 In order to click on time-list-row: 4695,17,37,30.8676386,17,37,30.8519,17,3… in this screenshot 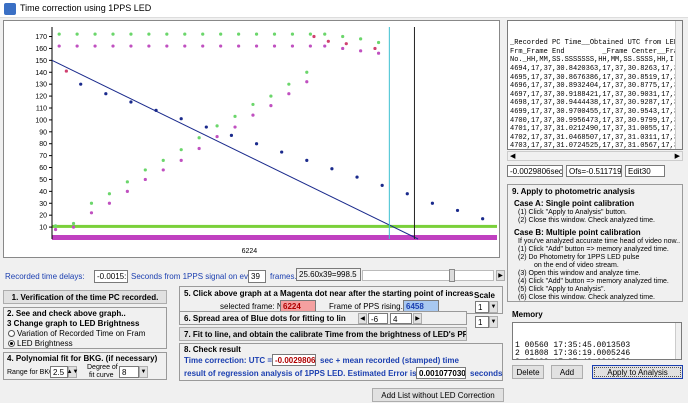, I will do `click(596, 77)`.